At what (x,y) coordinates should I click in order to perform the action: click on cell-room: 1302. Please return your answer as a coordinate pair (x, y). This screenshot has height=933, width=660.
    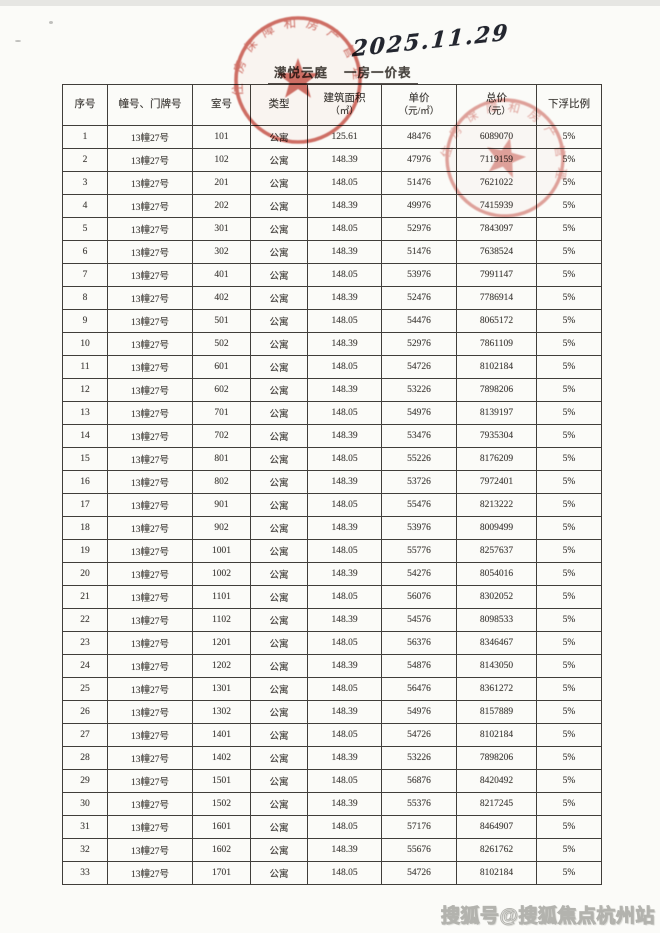
    Looking at the image, I should click on (221, 712).